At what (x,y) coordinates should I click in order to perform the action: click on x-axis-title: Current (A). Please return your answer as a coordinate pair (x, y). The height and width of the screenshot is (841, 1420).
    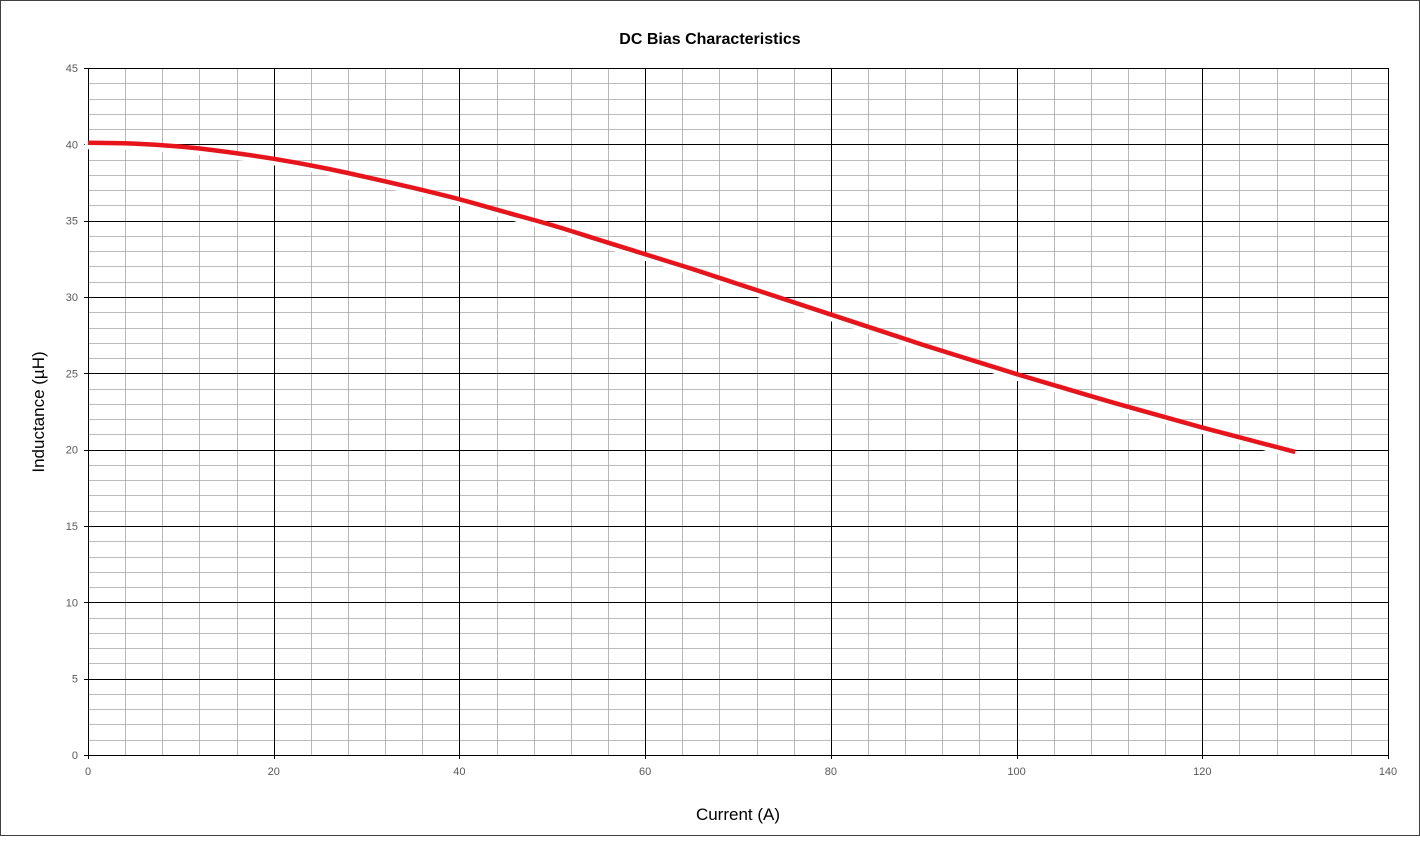
    Looking at the image, I should click on (738, 814).